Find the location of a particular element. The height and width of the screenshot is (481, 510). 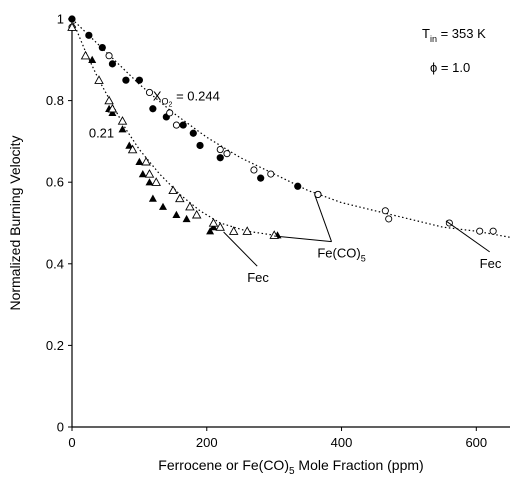

annotation-pointers is located at coordinates (356, 230).